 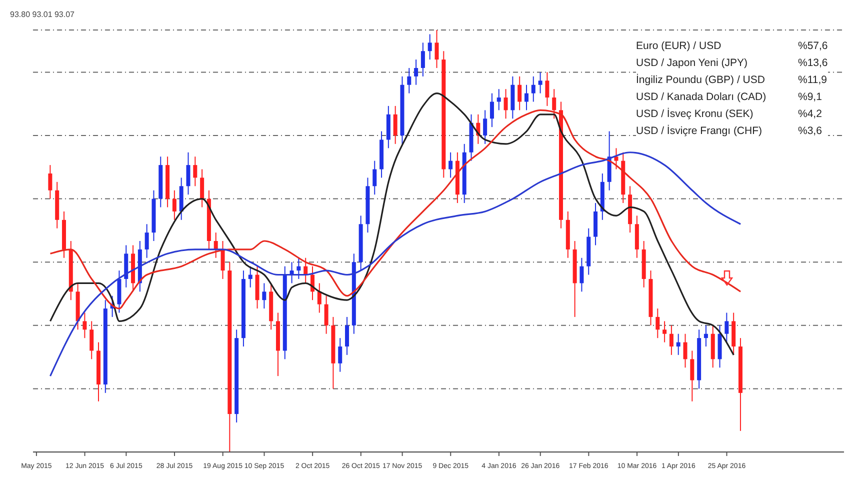 What do you see at coordinates (695, 114) in the screenshot?
I see `annotation: USD / İsveç Kronu (SEK)` at bounding box center [695, 114].